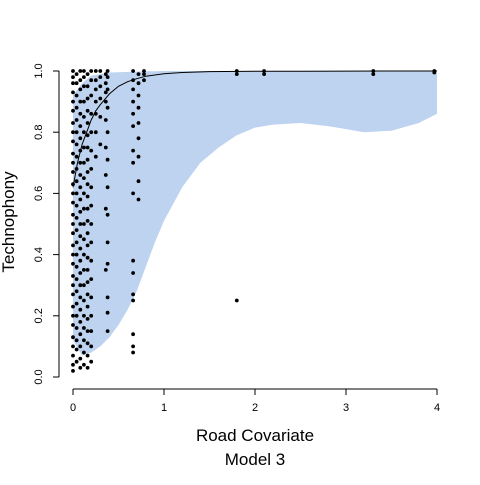 The width and height of the screenshot is (480, 485). What do you see at coordinates (164, 408) in the screenshot?
I see `x-tick-label: 1` at bounding box center [164, 408].